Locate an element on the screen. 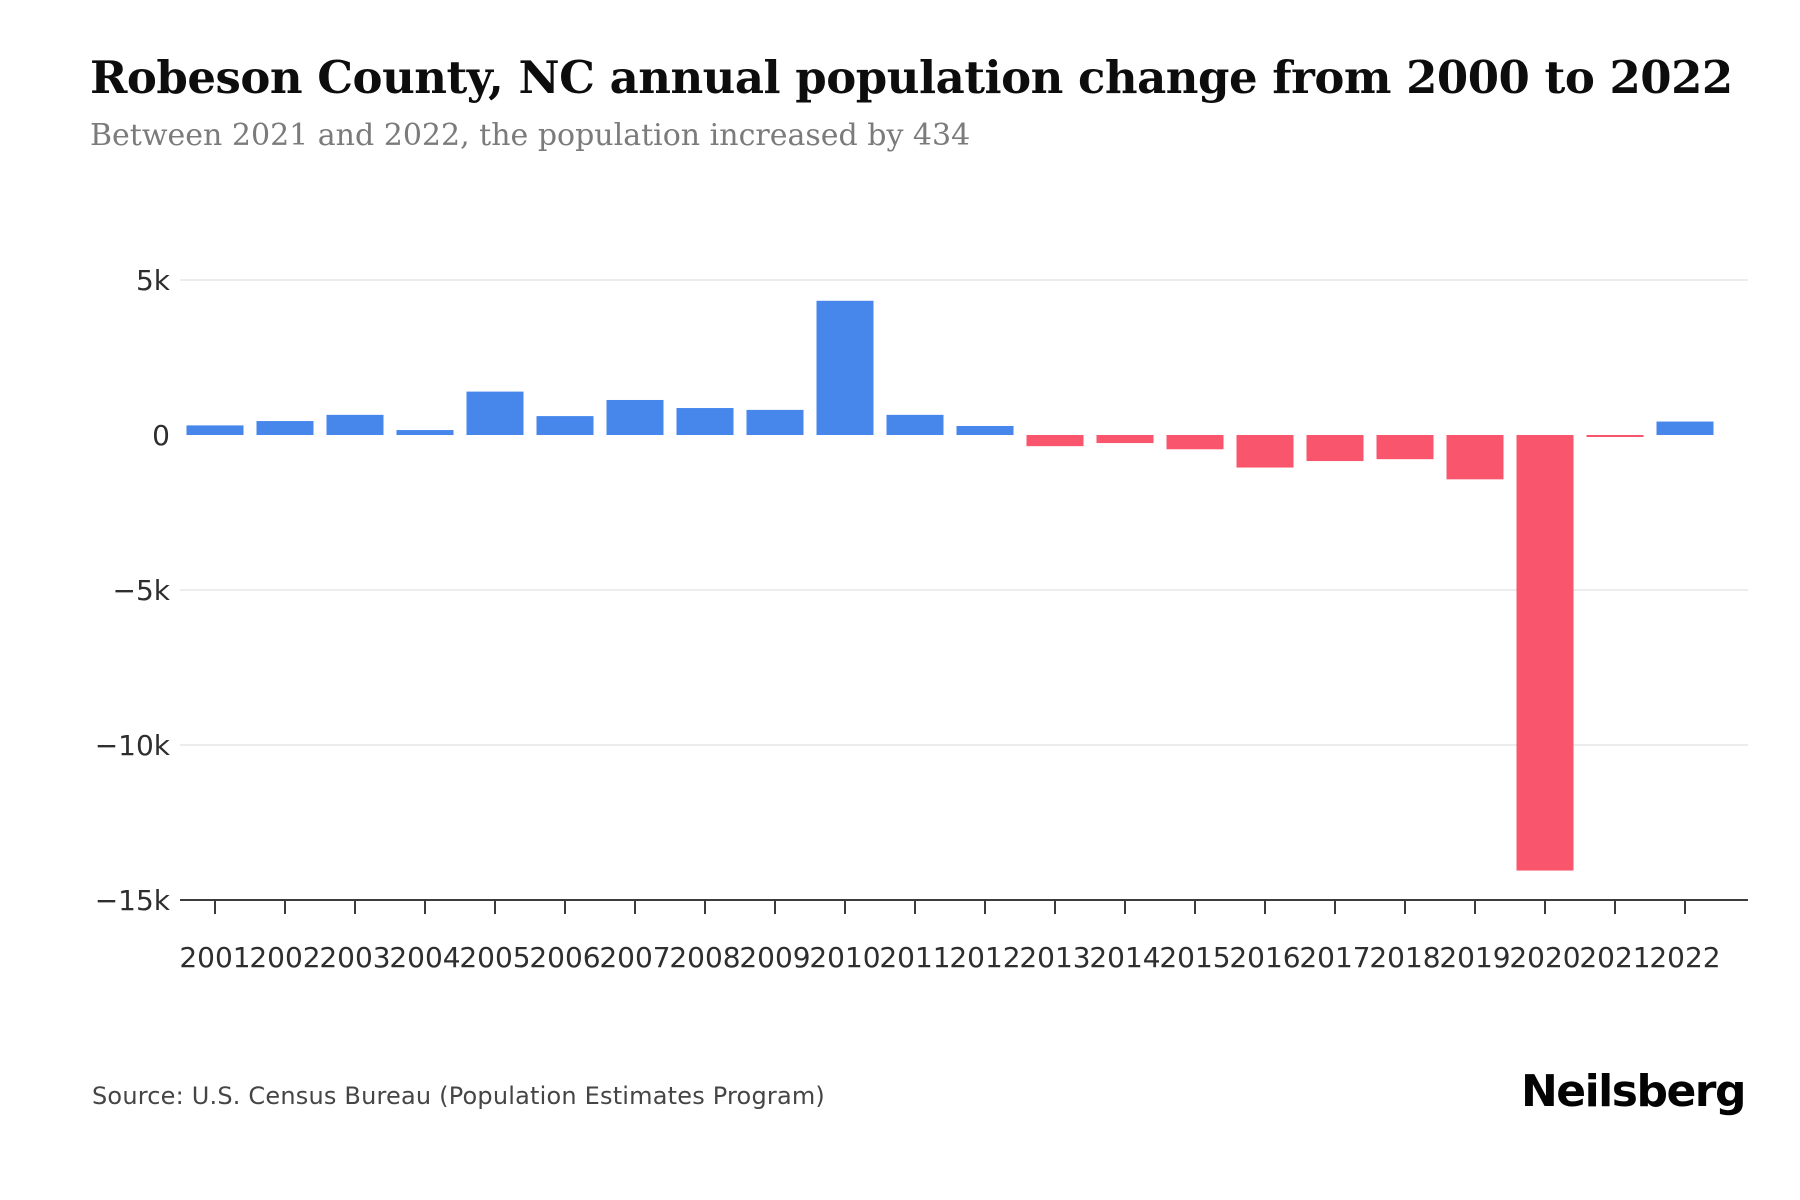  x-axis-label-2006: 2006 is located at coordinates (564, 957).